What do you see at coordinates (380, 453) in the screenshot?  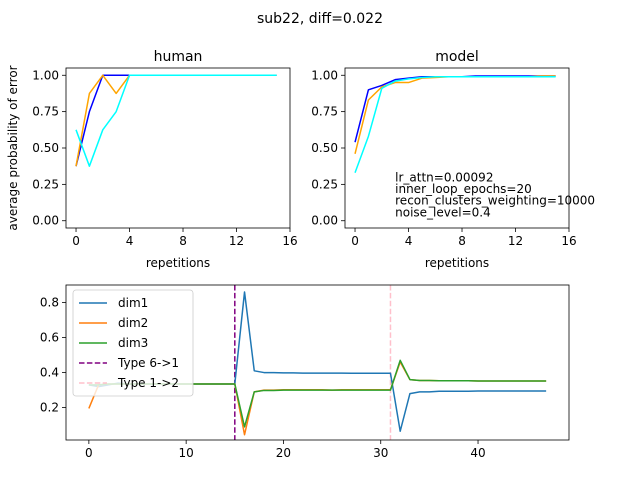 I see `x-tick-label: 30` at bounding box center [380, 453].